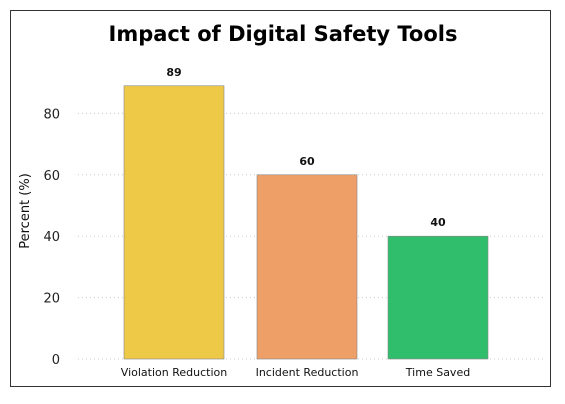  I want to click on category-label: Time Saved, so click(437, 372).